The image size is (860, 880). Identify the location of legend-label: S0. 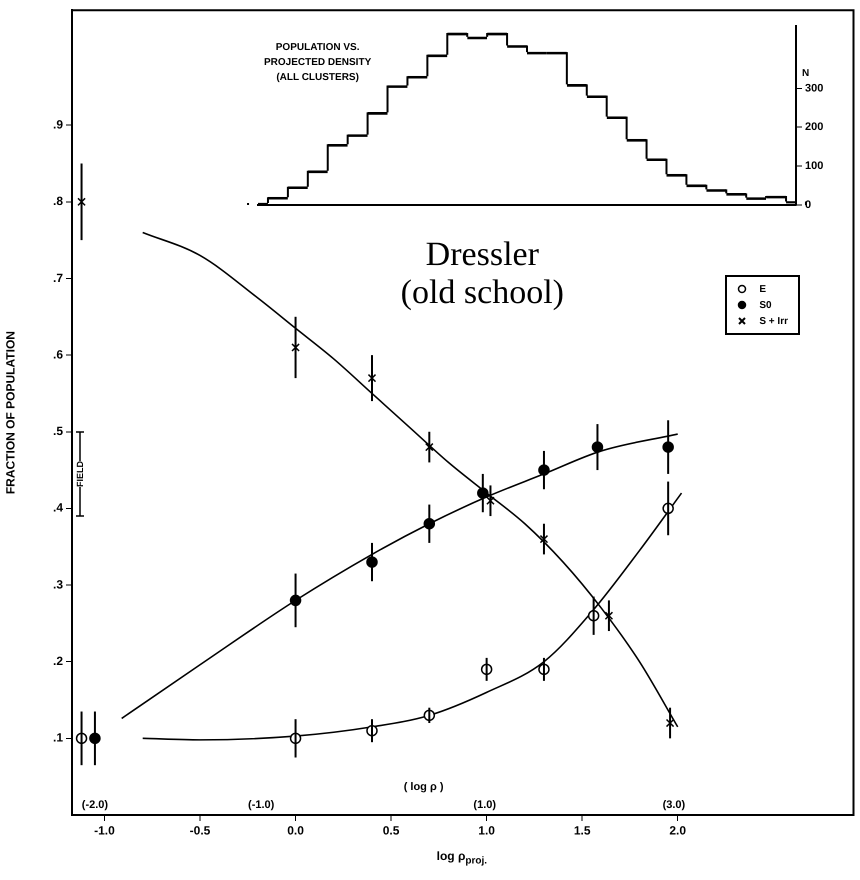
(765, 305).